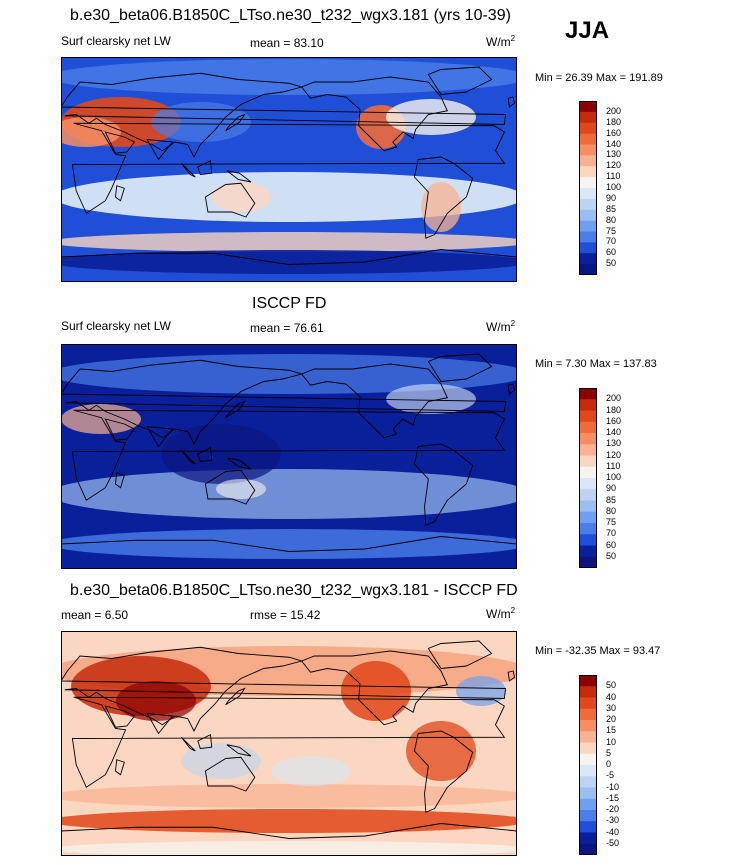 Image resolution: width=732 pixels, height=865 pixels. What do you see at coordinates (287, 43) in the screenshot?
I see `panel1-mean-label: mean = 83.10` at bounding box center [287, 43].